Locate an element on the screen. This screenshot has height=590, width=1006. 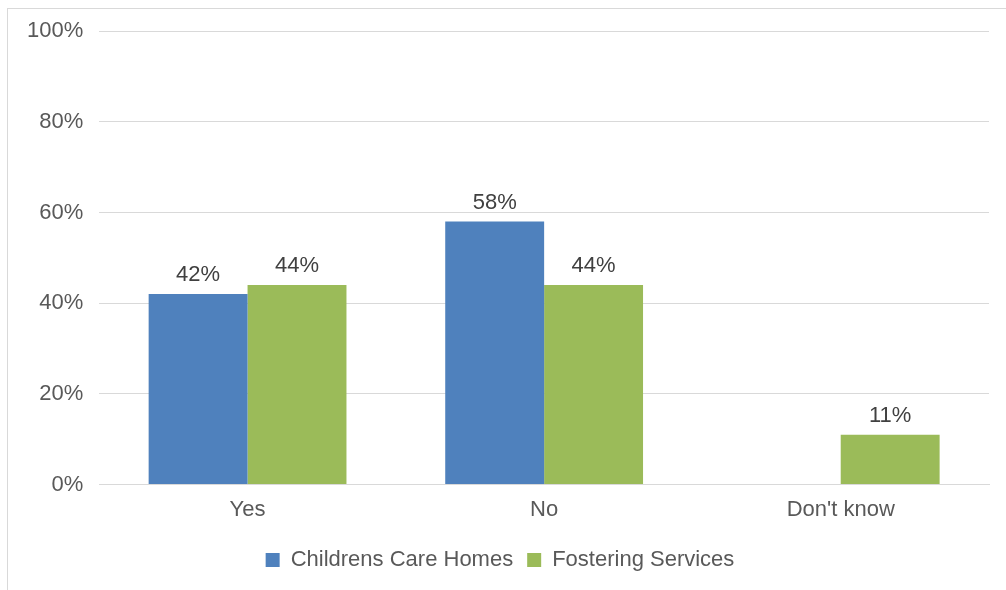
y-tick-label: 80% is located at coordinates (61, 120).